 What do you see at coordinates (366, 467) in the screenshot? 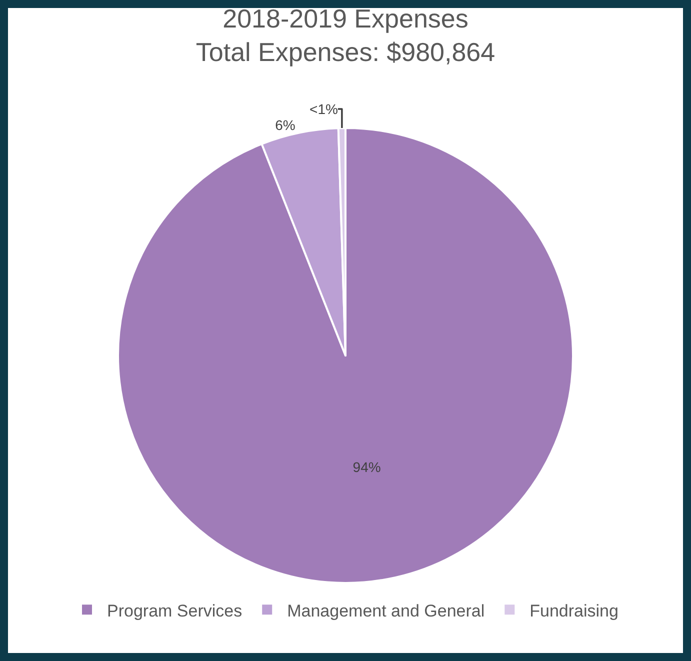
I see `data-label: 94%` at bounding box center [366, 467].